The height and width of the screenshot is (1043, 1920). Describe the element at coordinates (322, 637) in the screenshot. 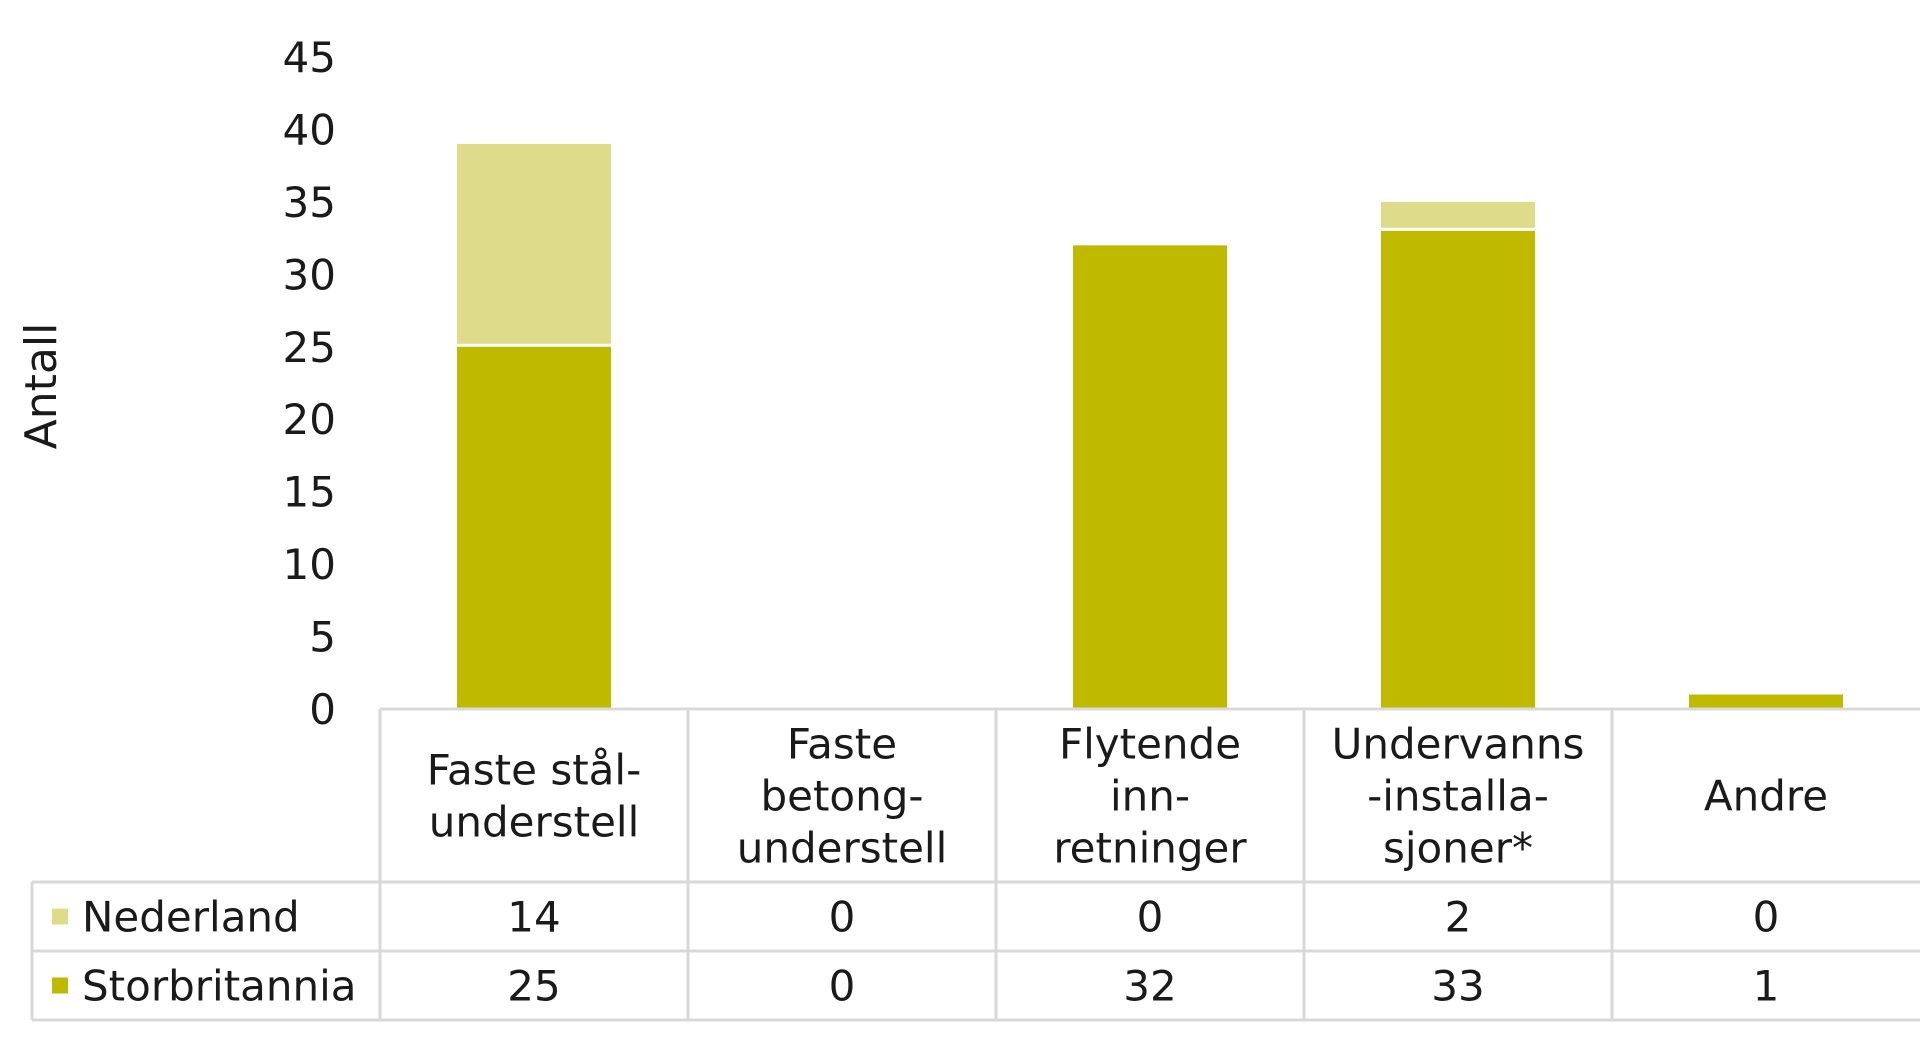

I see `y-tick-label: 5` at that location.